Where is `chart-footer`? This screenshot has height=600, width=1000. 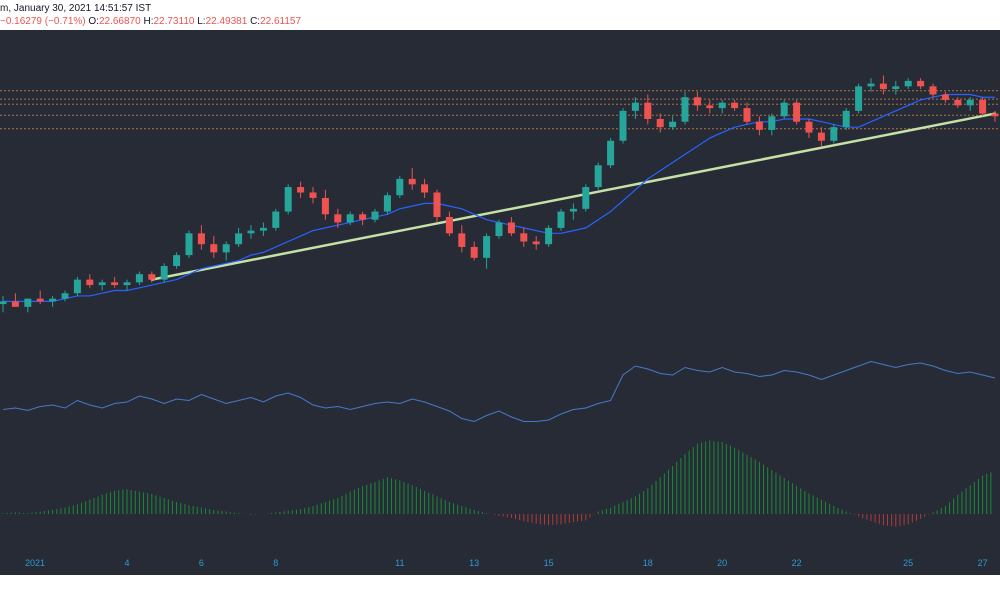 chart-footer is located at coordinates (500, 587).